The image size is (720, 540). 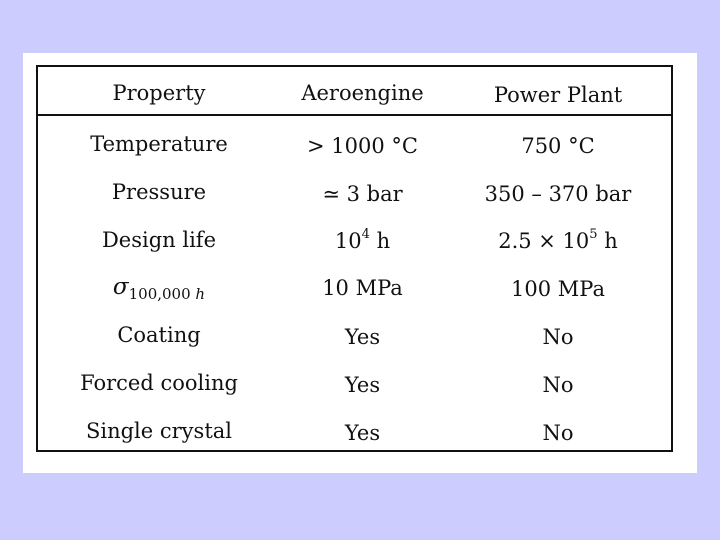 I want to click on row-design-life-power-plant: 2.5 × 105 h, so click(x=558, y=240).